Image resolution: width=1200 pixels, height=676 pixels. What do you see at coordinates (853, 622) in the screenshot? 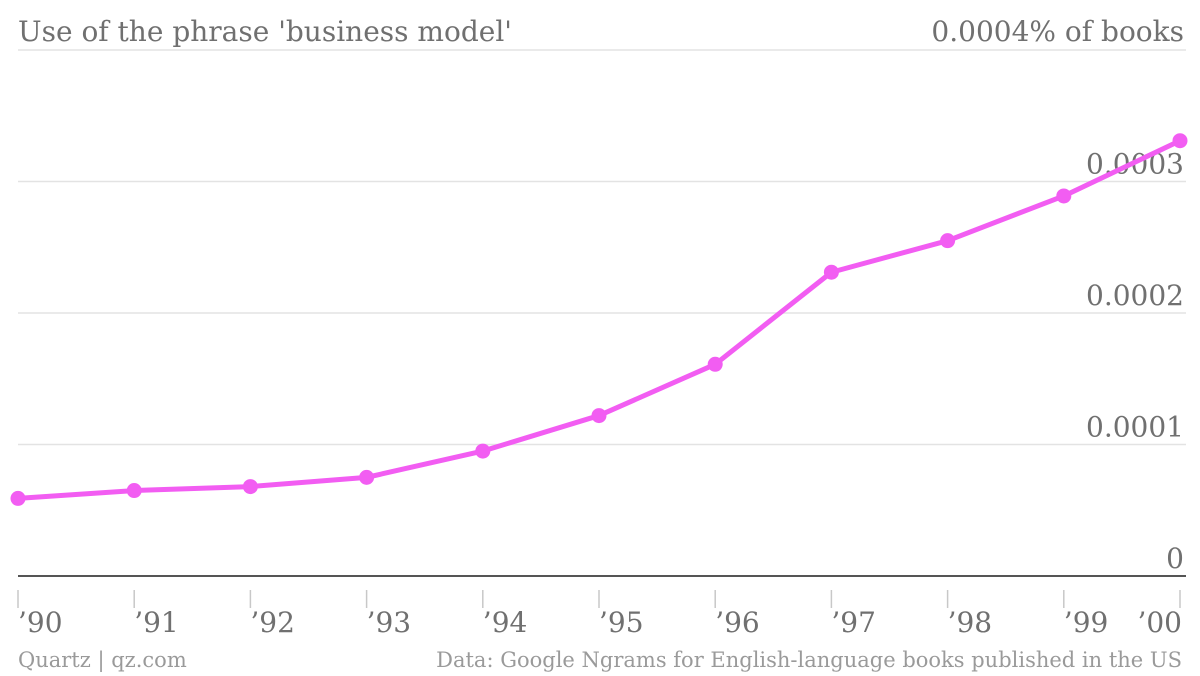
I see `x-tick-label: ’97` at bounding box center [853, 622].